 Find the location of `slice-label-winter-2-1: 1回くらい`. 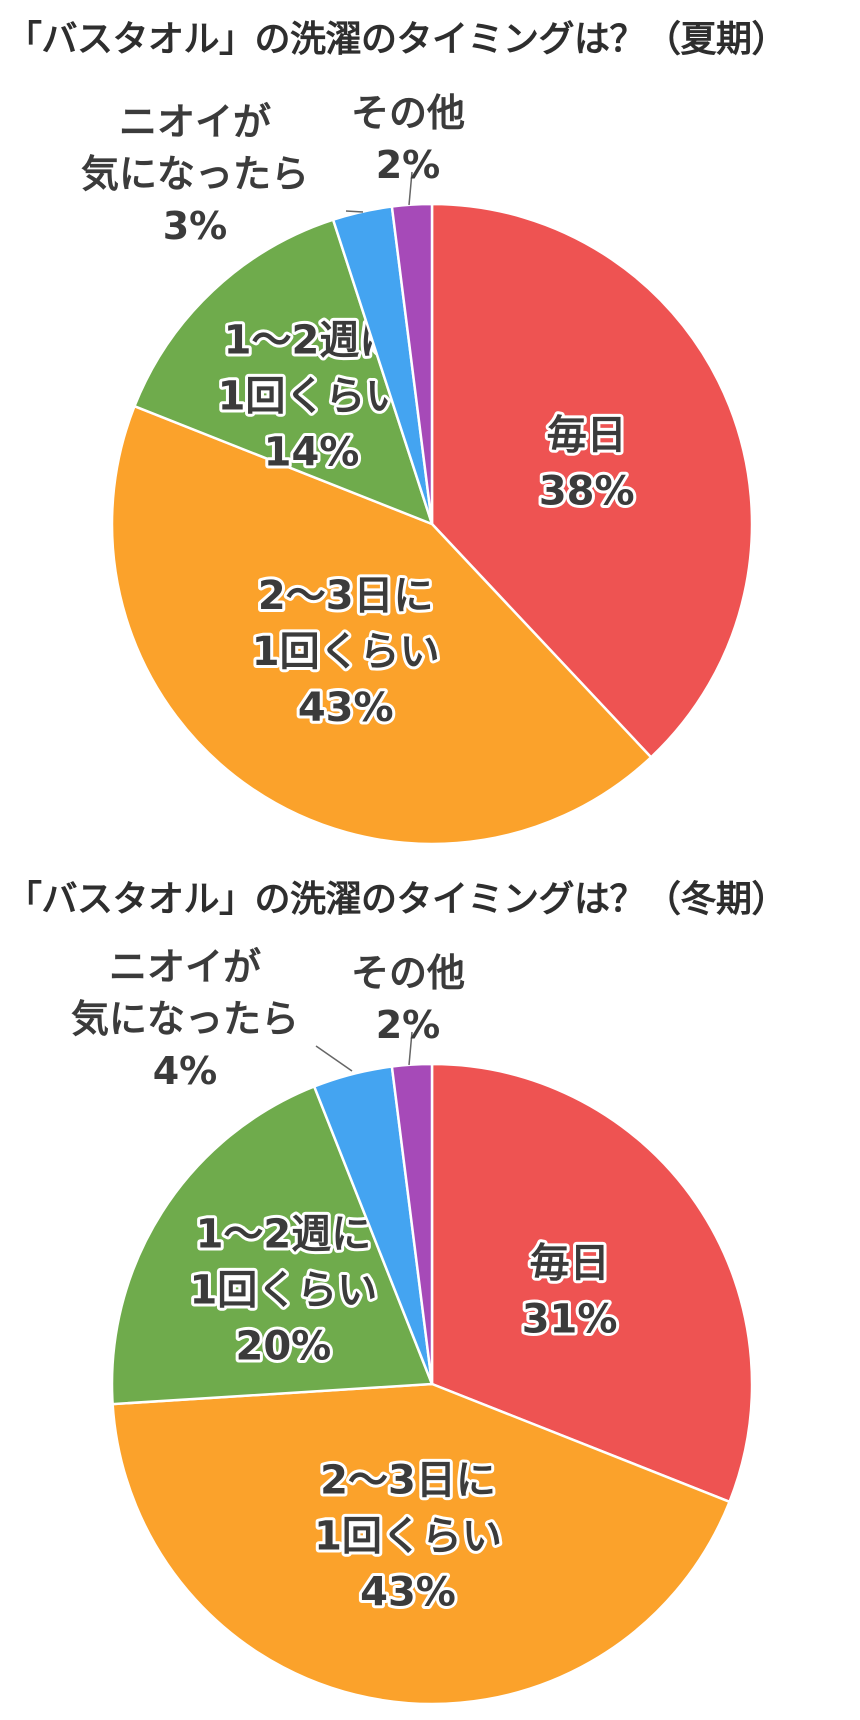

slice-label-winter-2-1: 1回くらい is located at coordinates (283, 1291).